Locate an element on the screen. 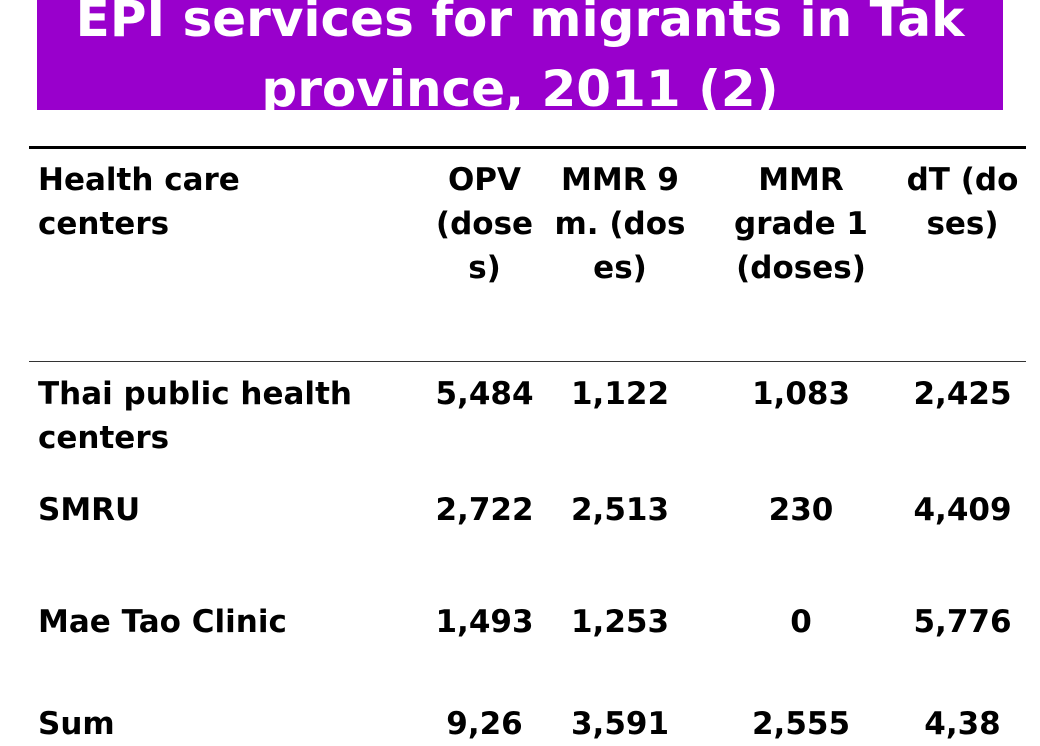 The image size is (1040, 746). row-opv: 1,493 is located at coordinates (484, 622).